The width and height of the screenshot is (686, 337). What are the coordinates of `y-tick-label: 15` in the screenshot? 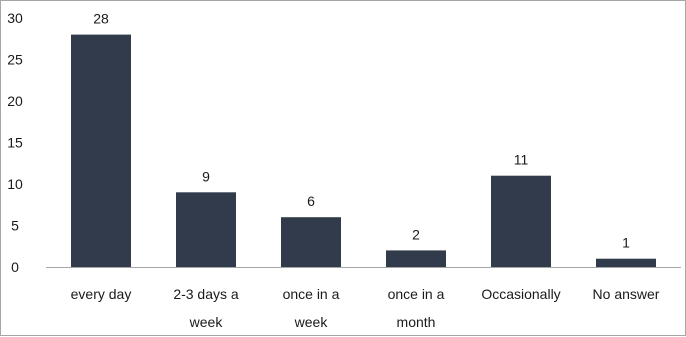 It's located at (15, 143).